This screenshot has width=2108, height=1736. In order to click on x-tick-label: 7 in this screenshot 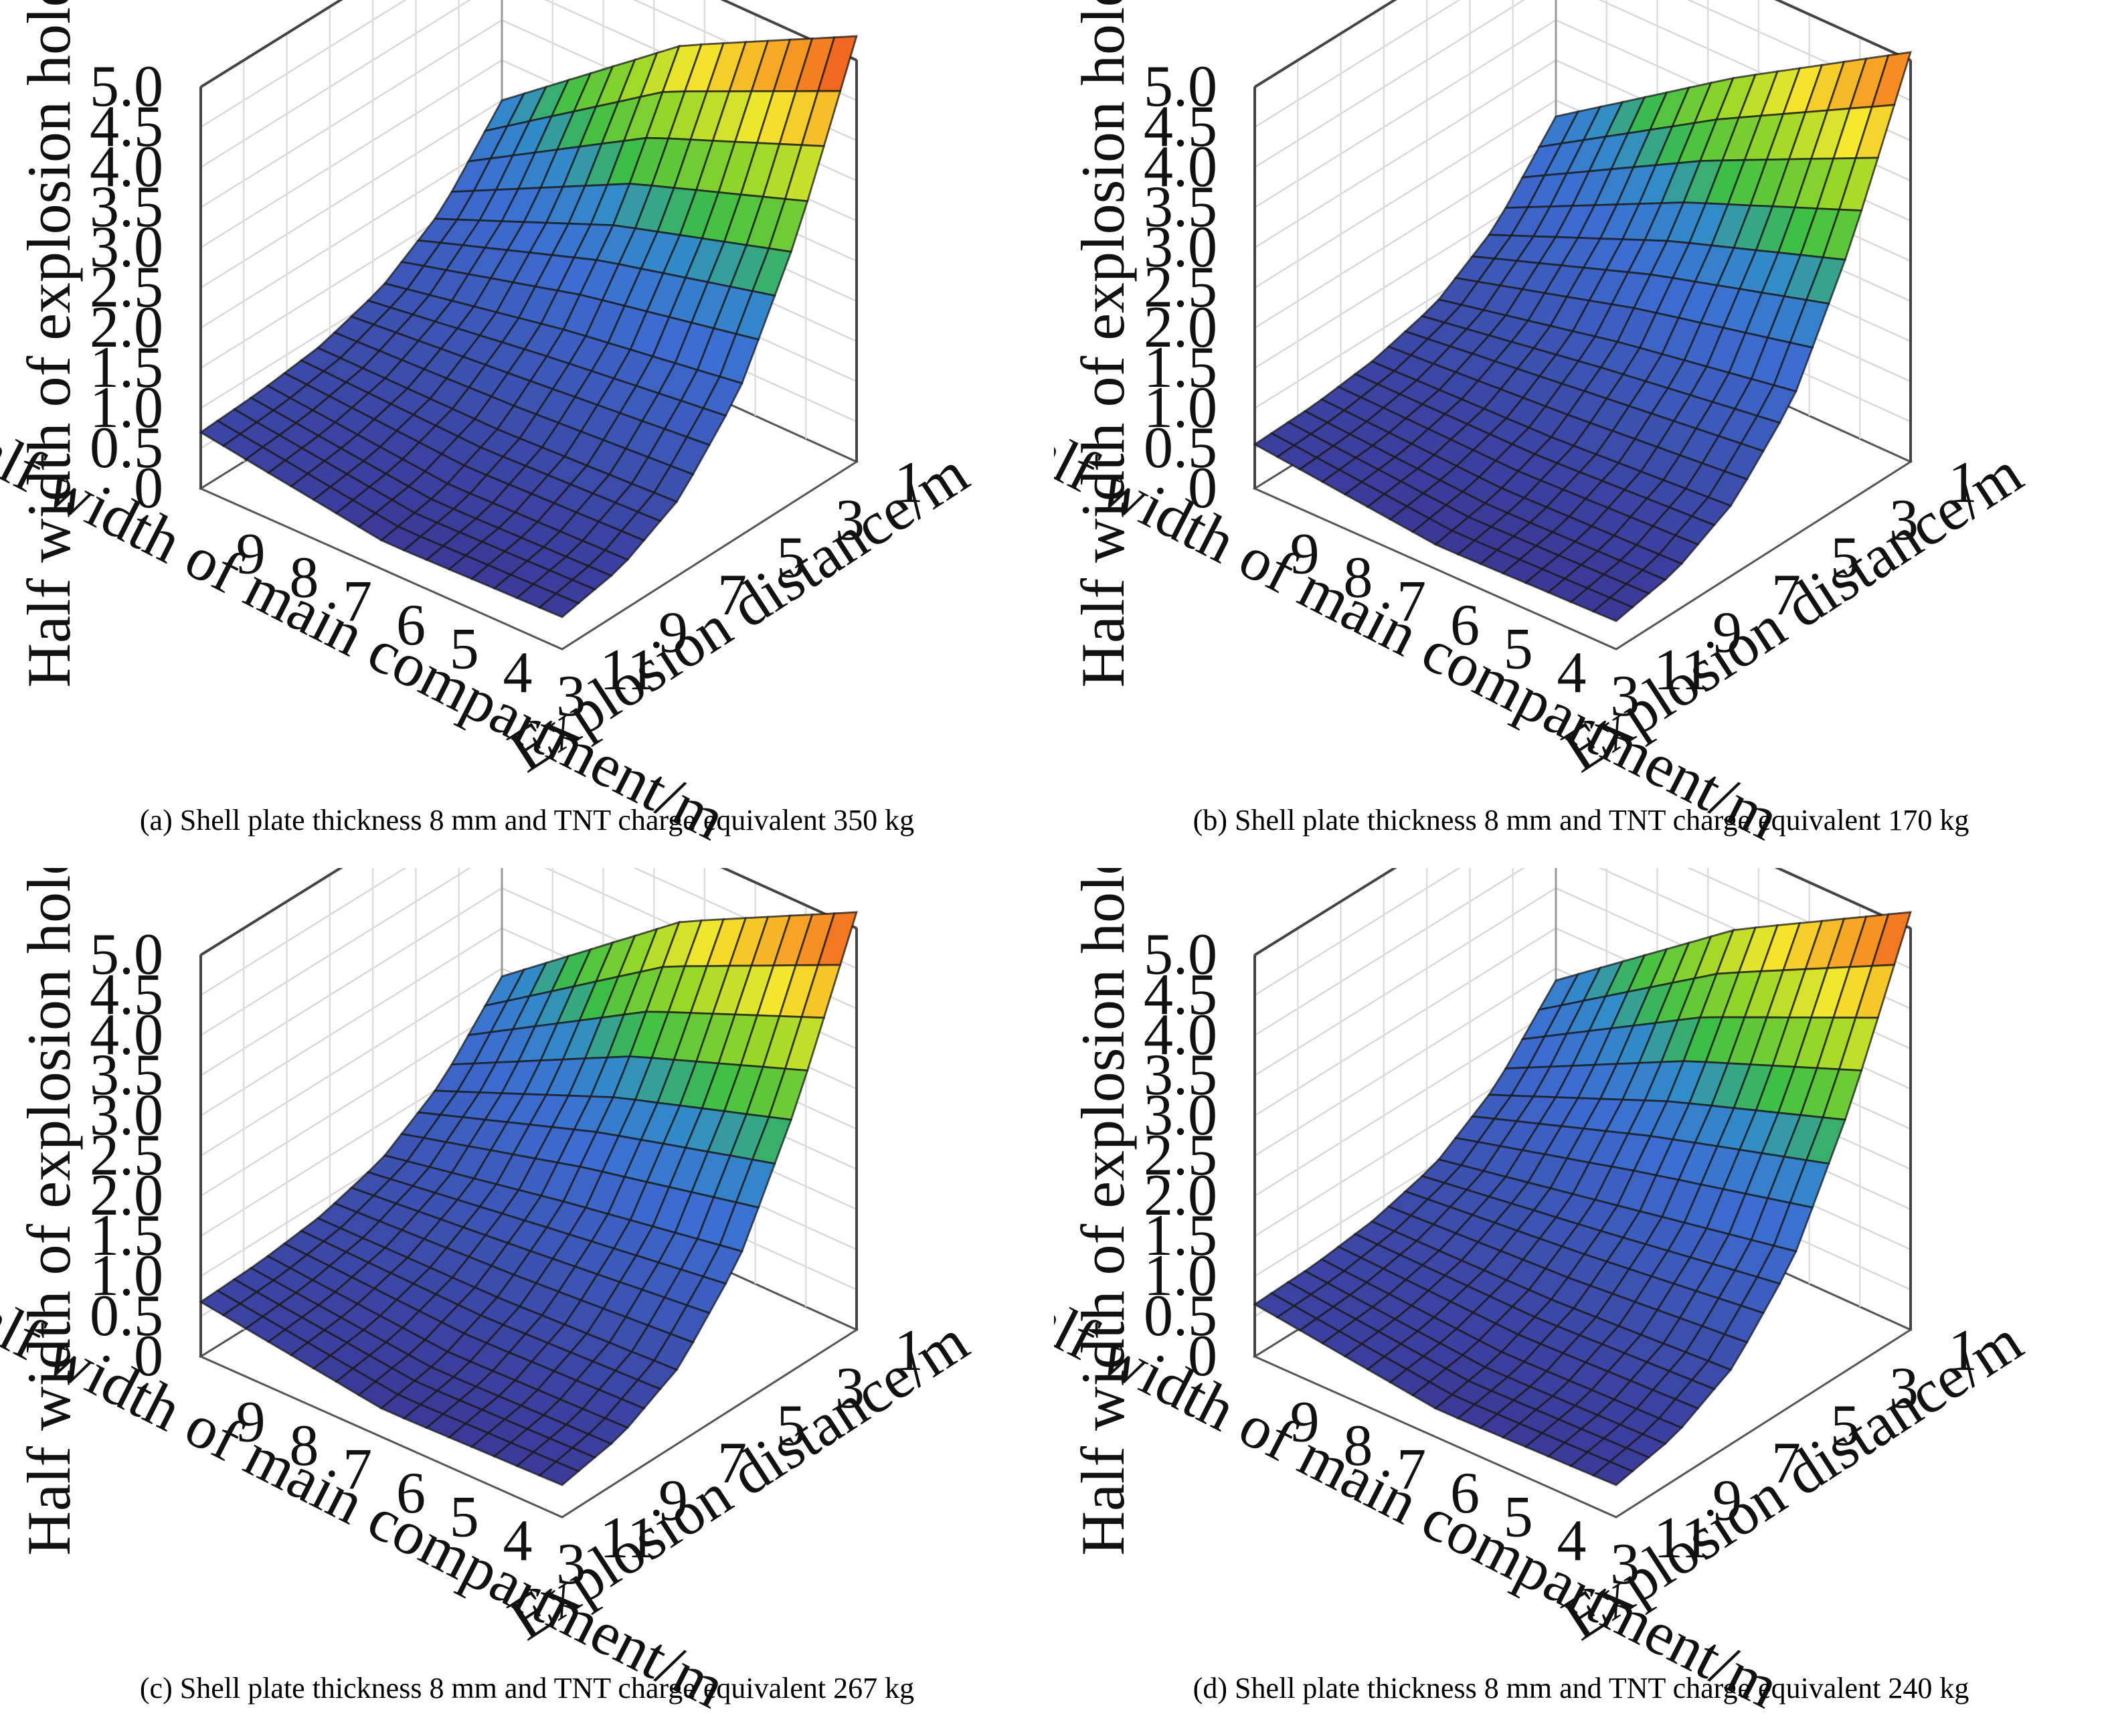, I will do `click(358, 601)`.